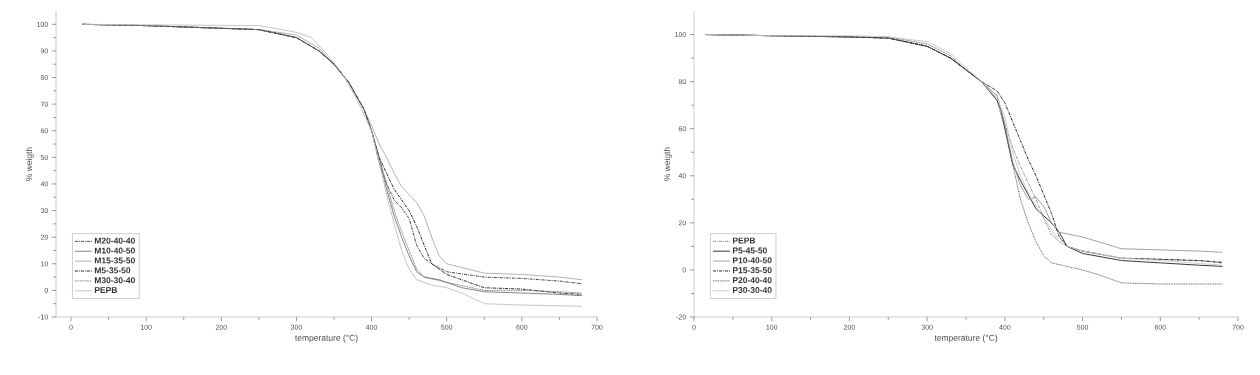 The height and width of the screenshot is (375, 1260). I want to click on legend-label: P15-35-50, so click(752, 270).